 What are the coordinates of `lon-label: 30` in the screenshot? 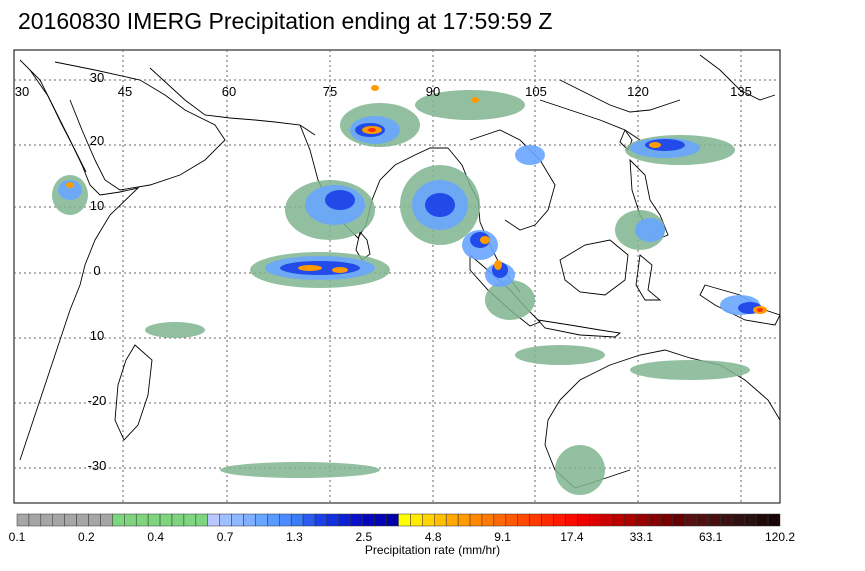 It's located at (22, 91).